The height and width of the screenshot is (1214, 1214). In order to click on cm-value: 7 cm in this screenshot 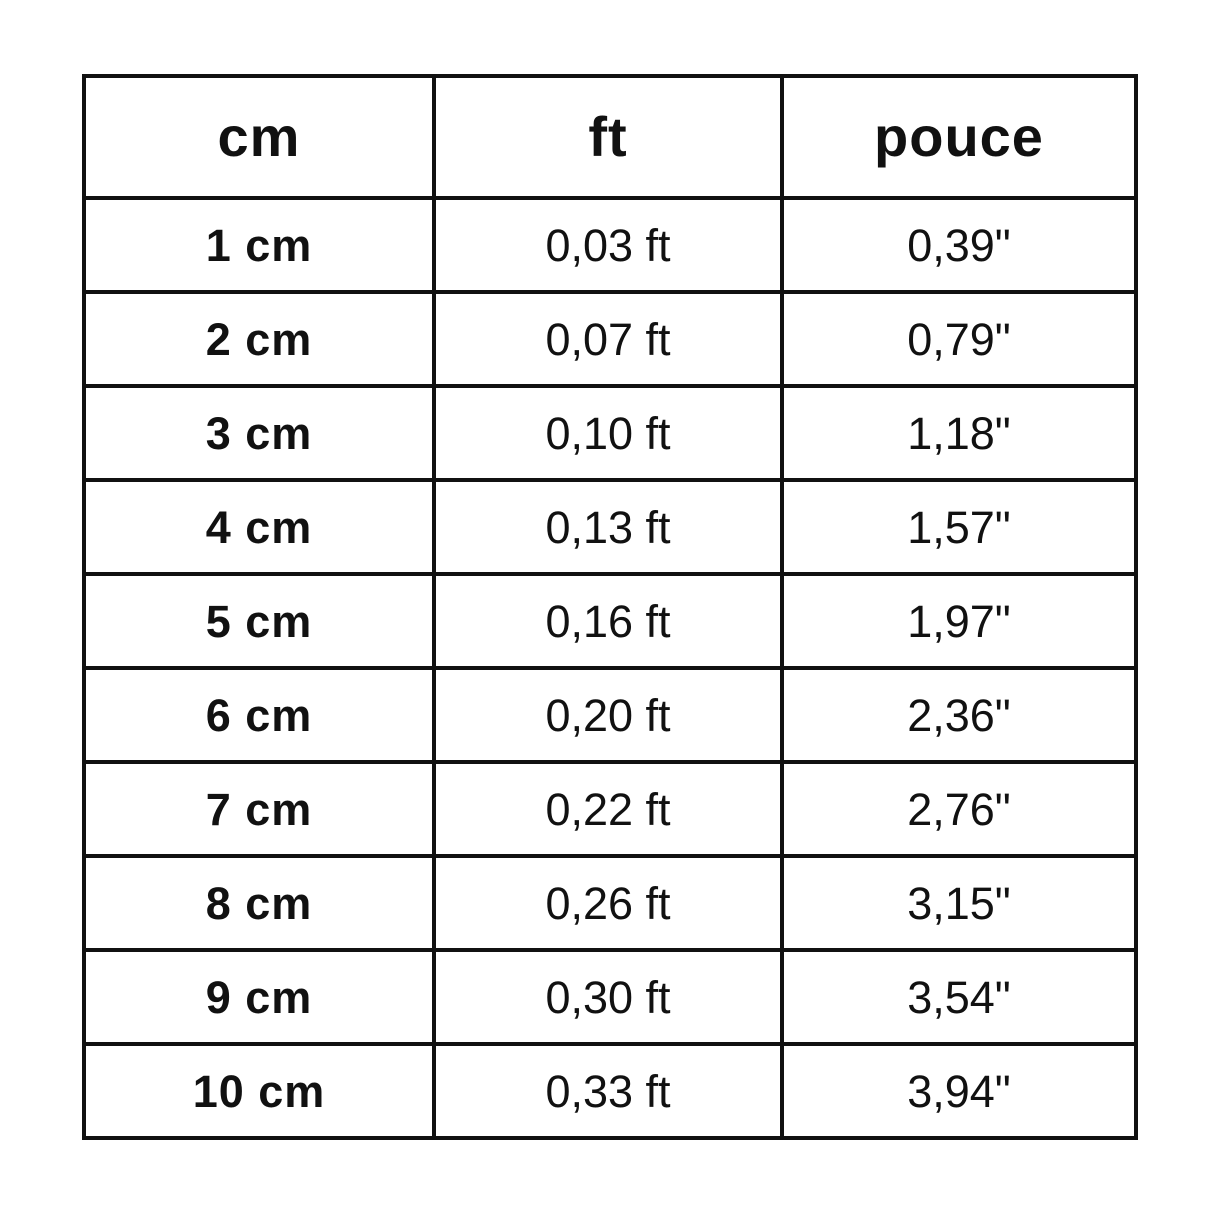, I will do `click(259, 809)`.